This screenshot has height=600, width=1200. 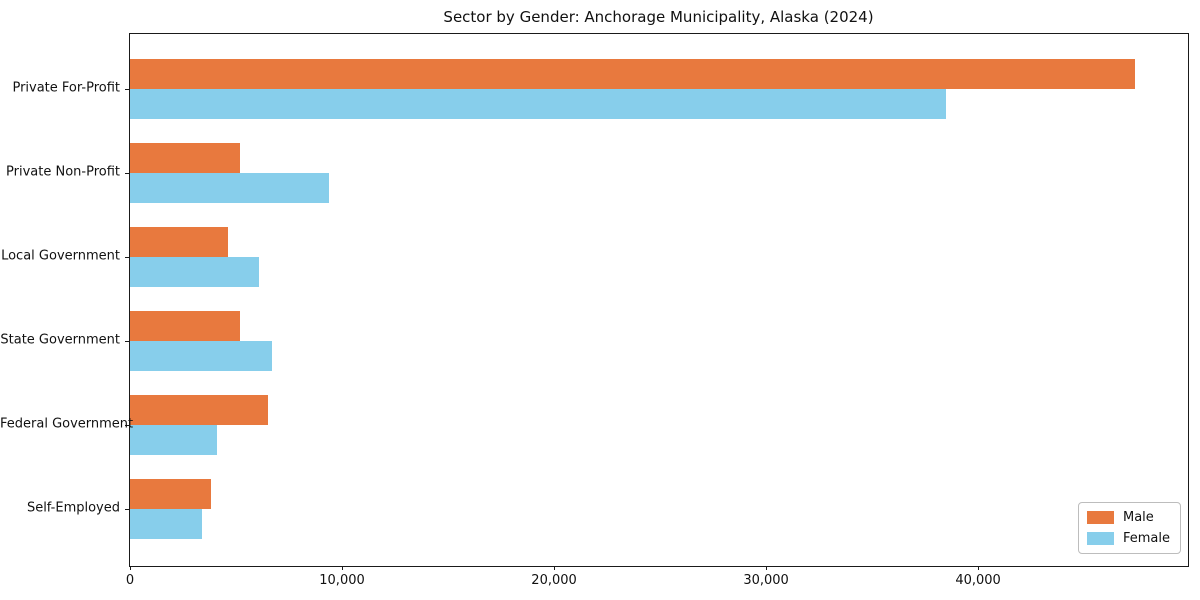 I want to click on bar-female-private-non-profit, so click(x=230, y=188).